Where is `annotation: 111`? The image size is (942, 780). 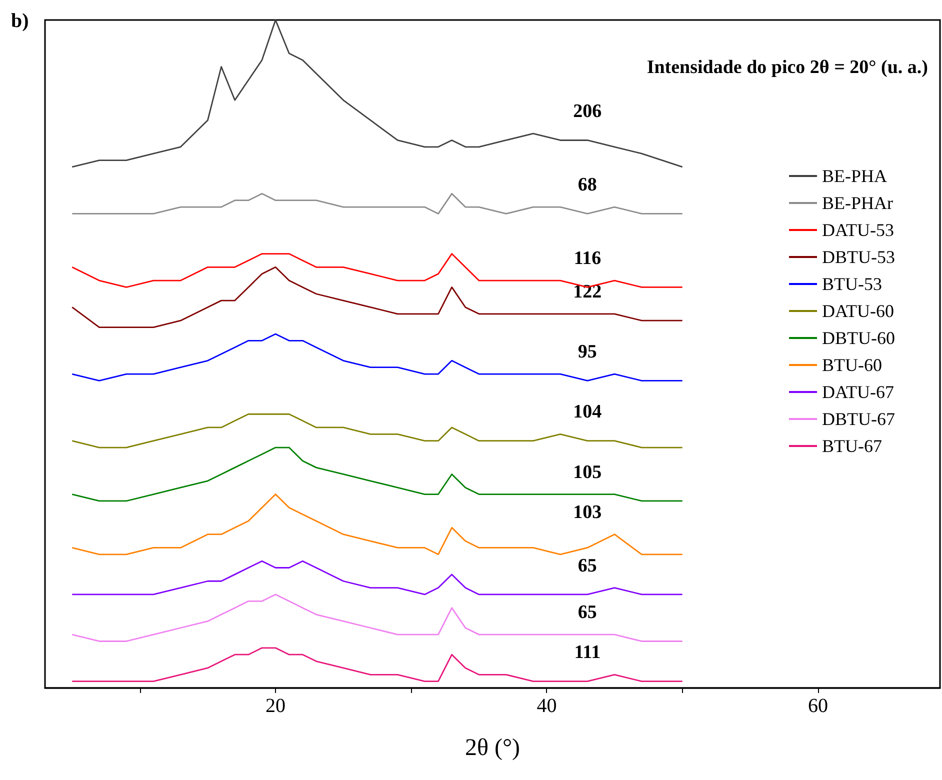 annotation: 111 is located at coordinates (587, 653).